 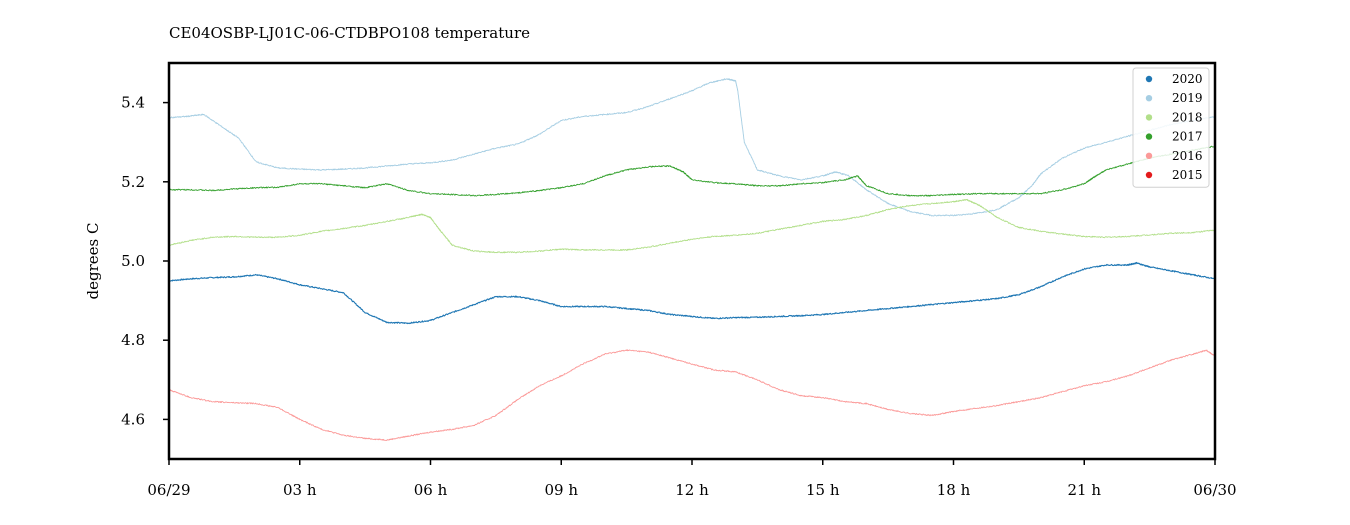 What do you see at coordinates (1187, 117) in the screenshot?
I see `legend-label-2018: 2018` at bounding box center [1187, 117].